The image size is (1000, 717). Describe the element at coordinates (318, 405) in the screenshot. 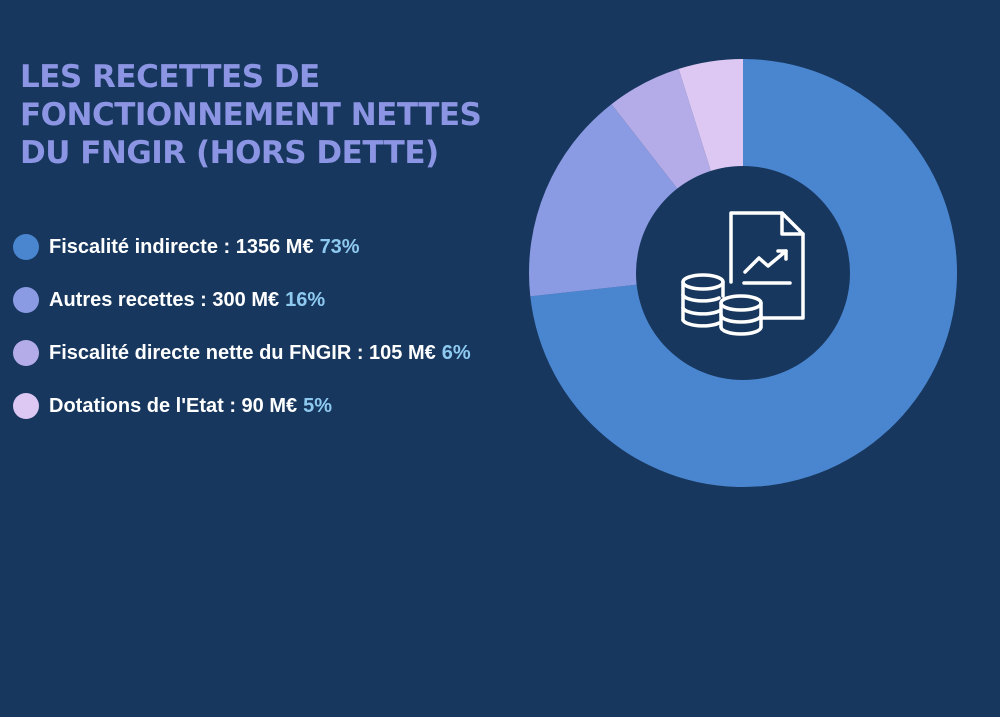

I see `legend-percent: 5%` at that location.